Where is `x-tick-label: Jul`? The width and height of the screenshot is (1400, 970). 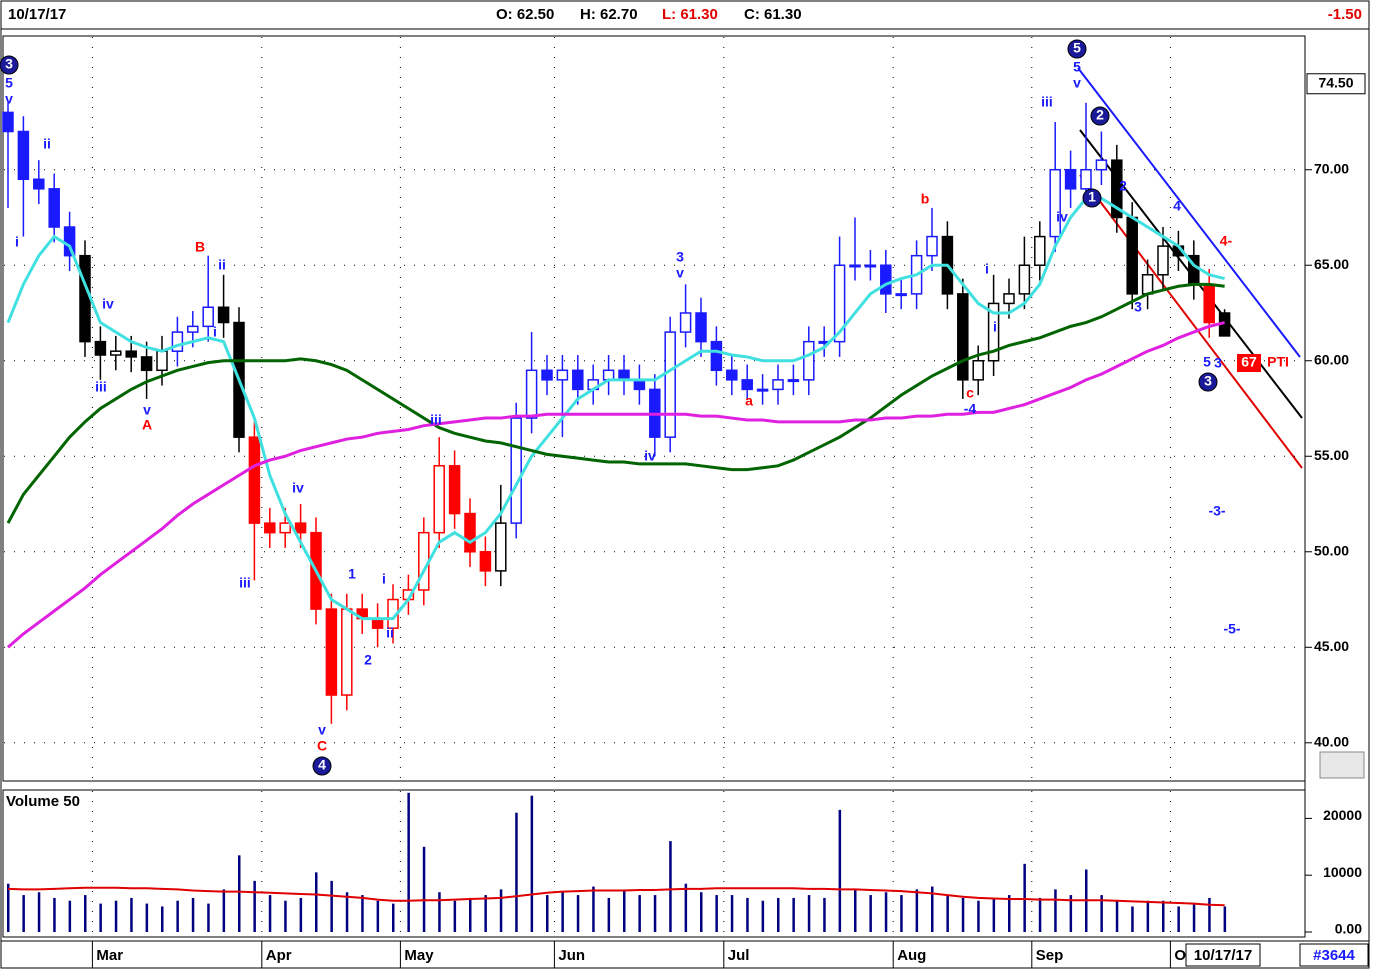
x-tick-label: Jul is located at coordinates (739, 955).